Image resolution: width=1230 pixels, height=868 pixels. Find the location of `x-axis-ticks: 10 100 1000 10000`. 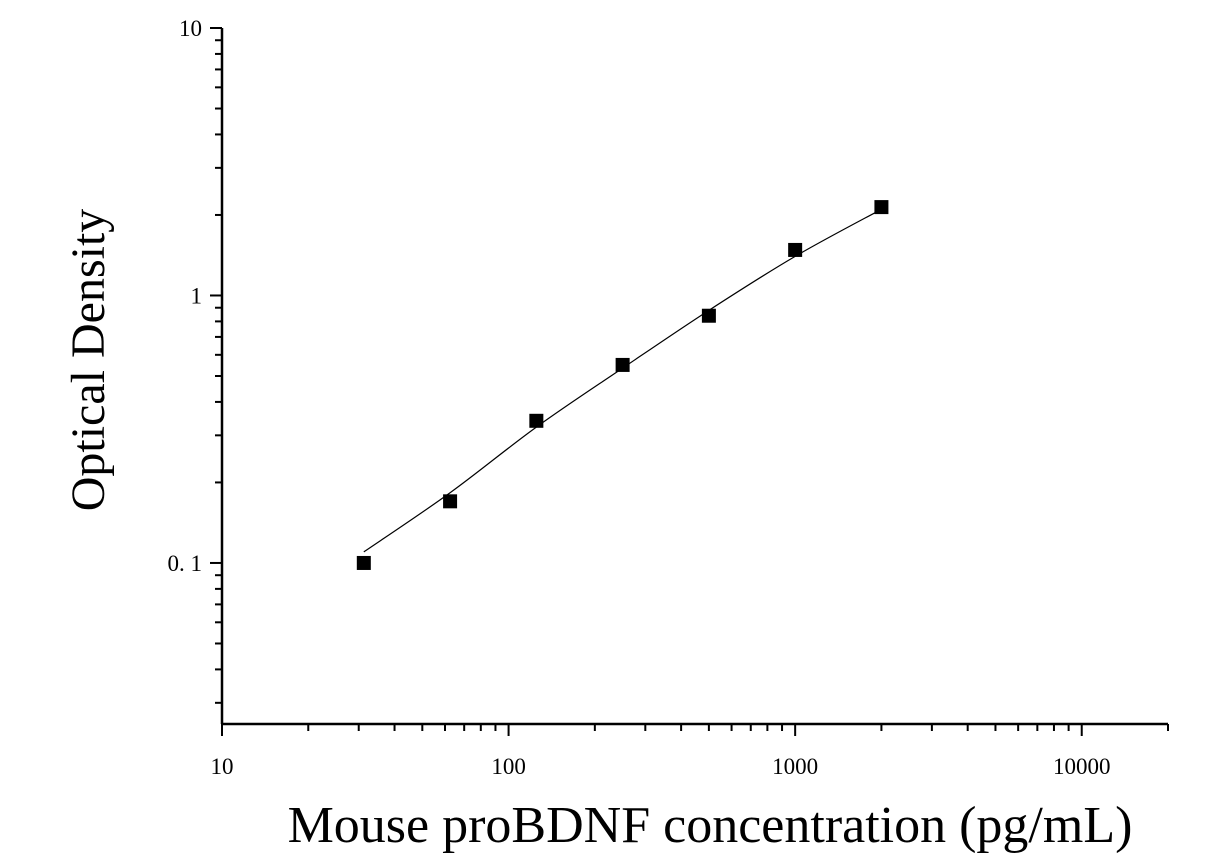

x-axis-ticks: 10 100 1000 10000 is located at coordinates (690, 751).